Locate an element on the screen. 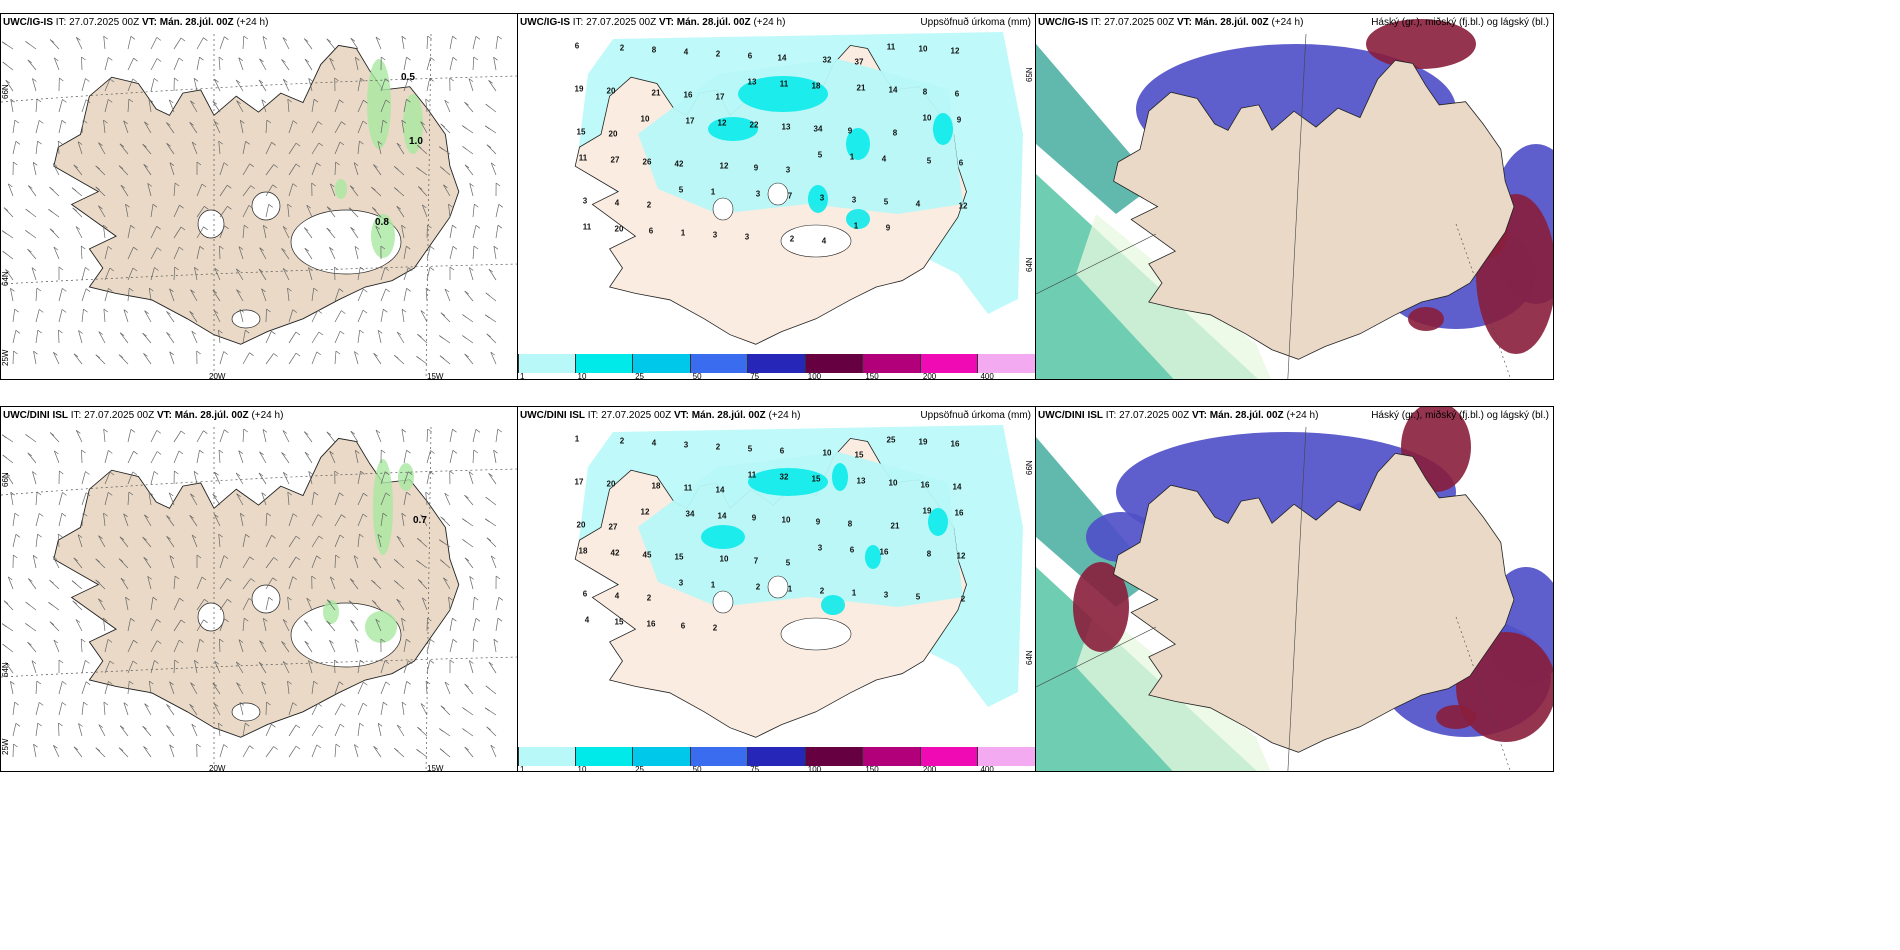 This screenshot has height=950, width=1900. precip-value: 6 is located at coordinates (750, 56).